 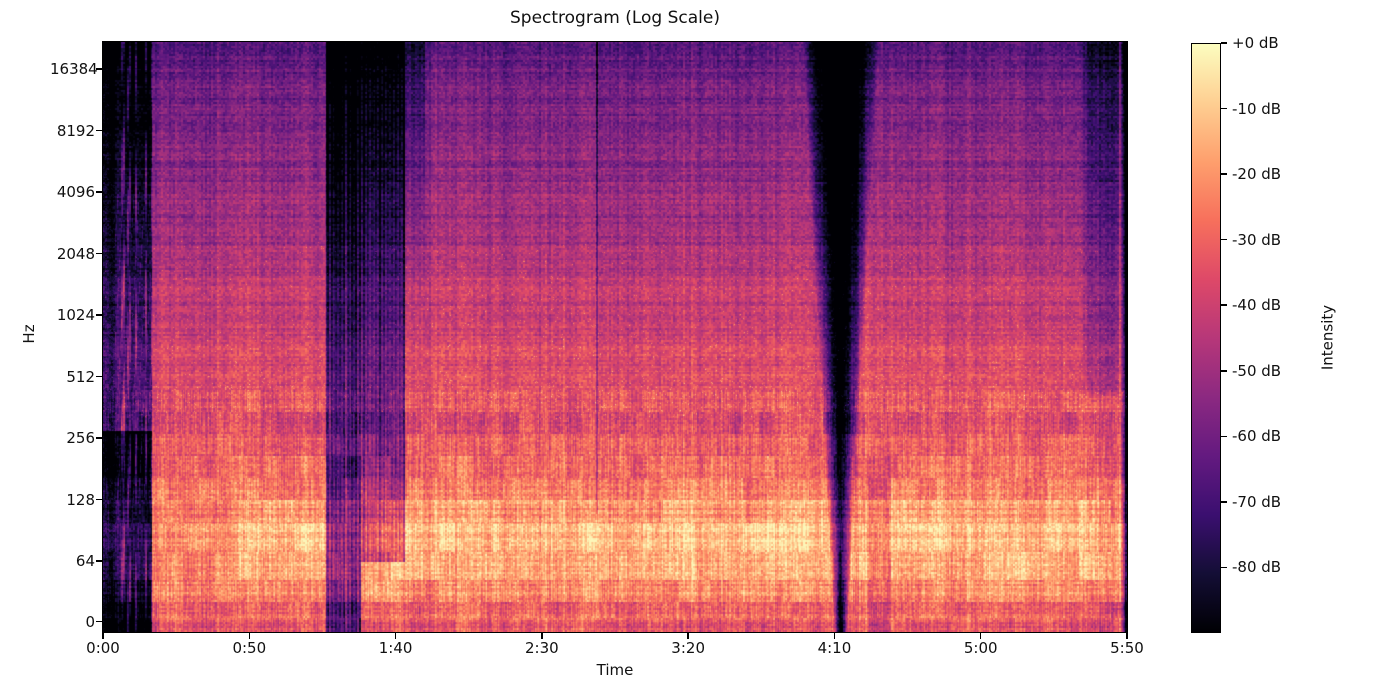 I want to click on y-tick-label: 8192, so click(x=75, y=130).